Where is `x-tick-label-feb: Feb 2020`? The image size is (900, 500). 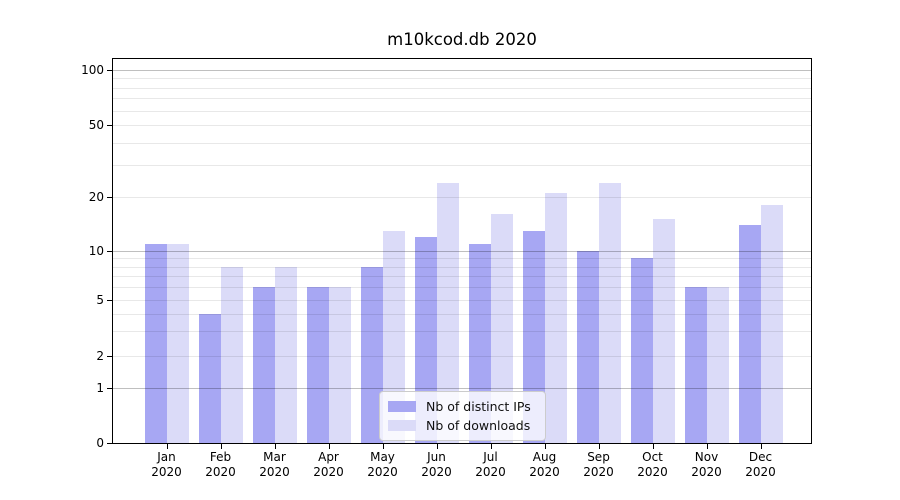 x-tick-label-feb: Feb 2020 is located at coordinates (221, 465).